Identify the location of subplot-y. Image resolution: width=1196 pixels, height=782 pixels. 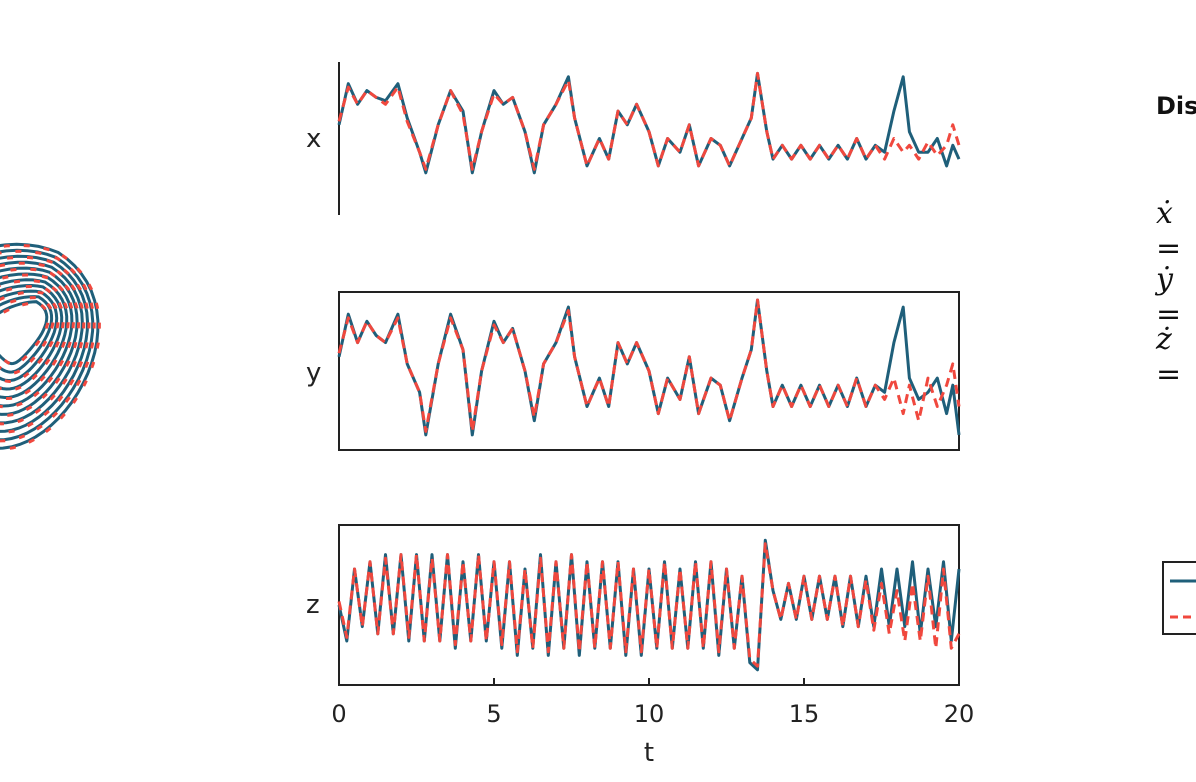
(649, 371).